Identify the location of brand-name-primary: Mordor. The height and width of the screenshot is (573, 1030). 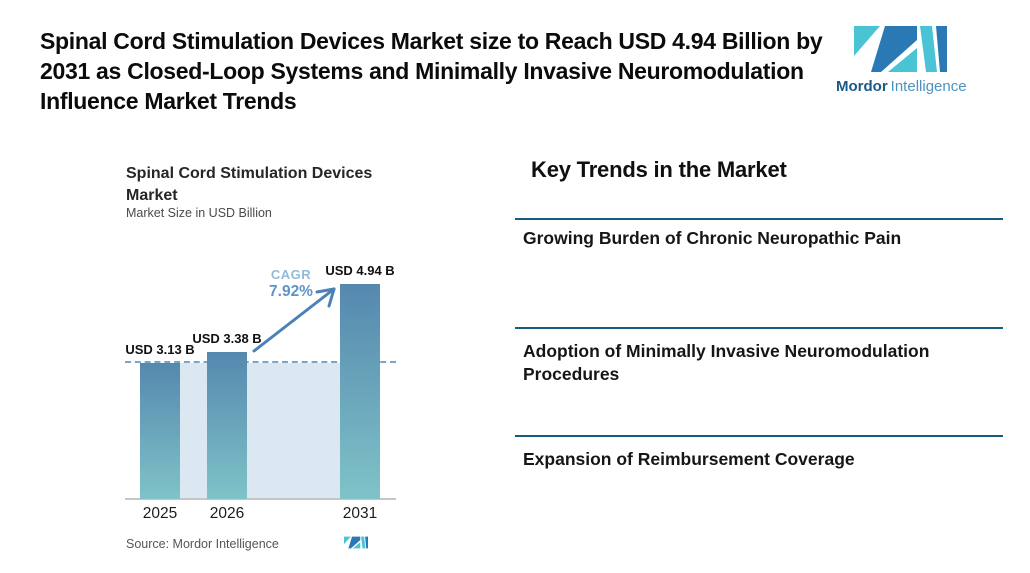
(862, 86).